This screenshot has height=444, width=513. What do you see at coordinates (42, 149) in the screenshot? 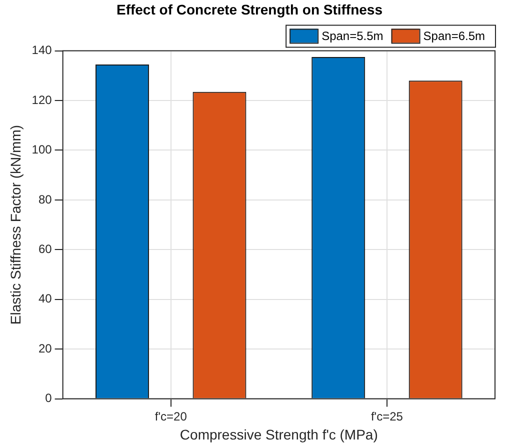
I see `y-tick-label: 100` at bounding box center [42, 149].